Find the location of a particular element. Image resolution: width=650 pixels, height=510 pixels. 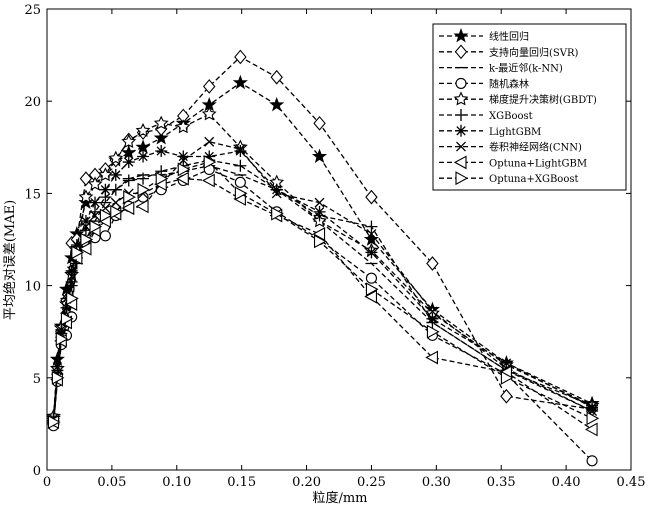

x-tick-label: 0.20 is located at coordinates (306, 482).